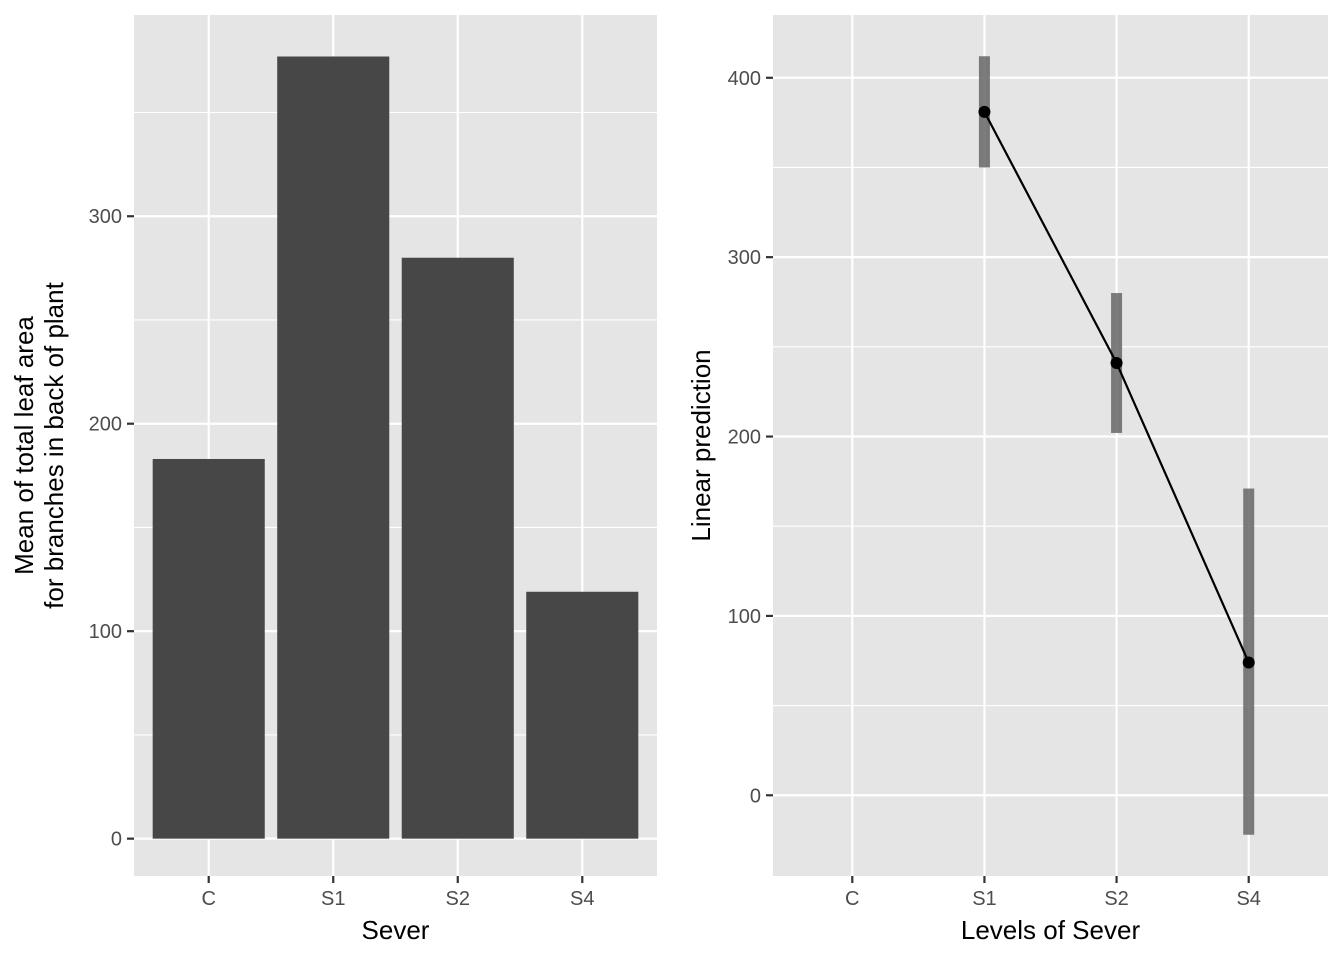 The width and height of the screenshot is (1344, 960). What do you see at coordinates (582, 715) in the screenshot?
I see `bar-S4` at bounding box center [582, 715].